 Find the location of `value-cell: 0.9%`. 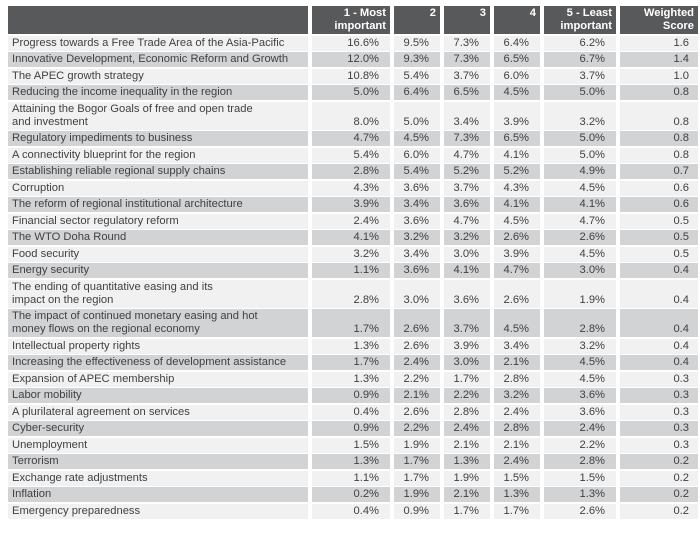

value-cell: 0.9% is located at coordinates (351, 428).